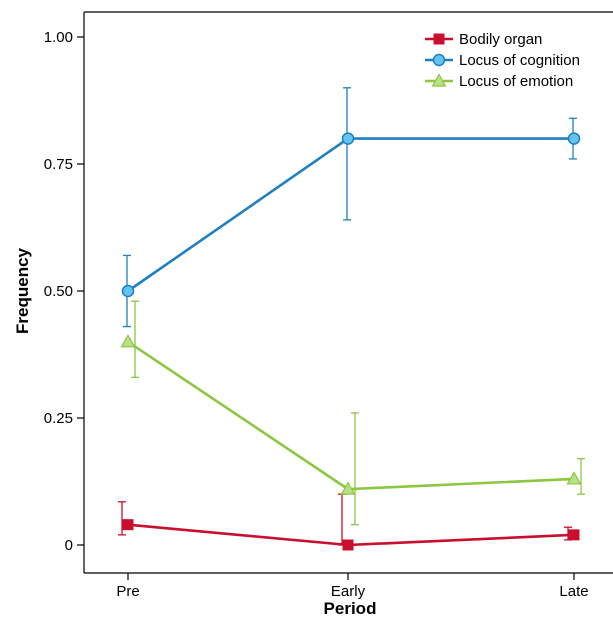  I want to click on x-tick-label: Pre, so click(127, 591).